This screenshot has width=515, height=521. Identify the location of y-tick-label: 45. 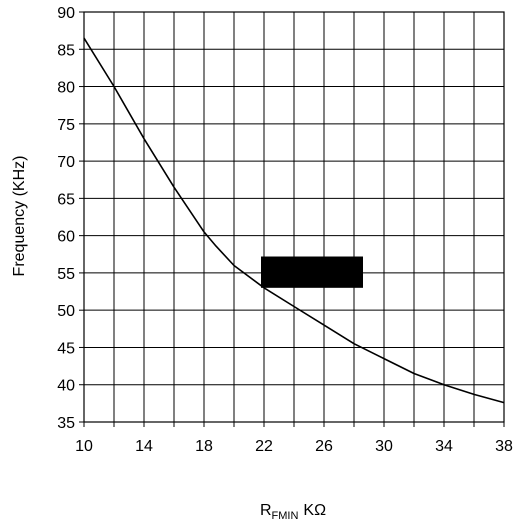
(66, 348).